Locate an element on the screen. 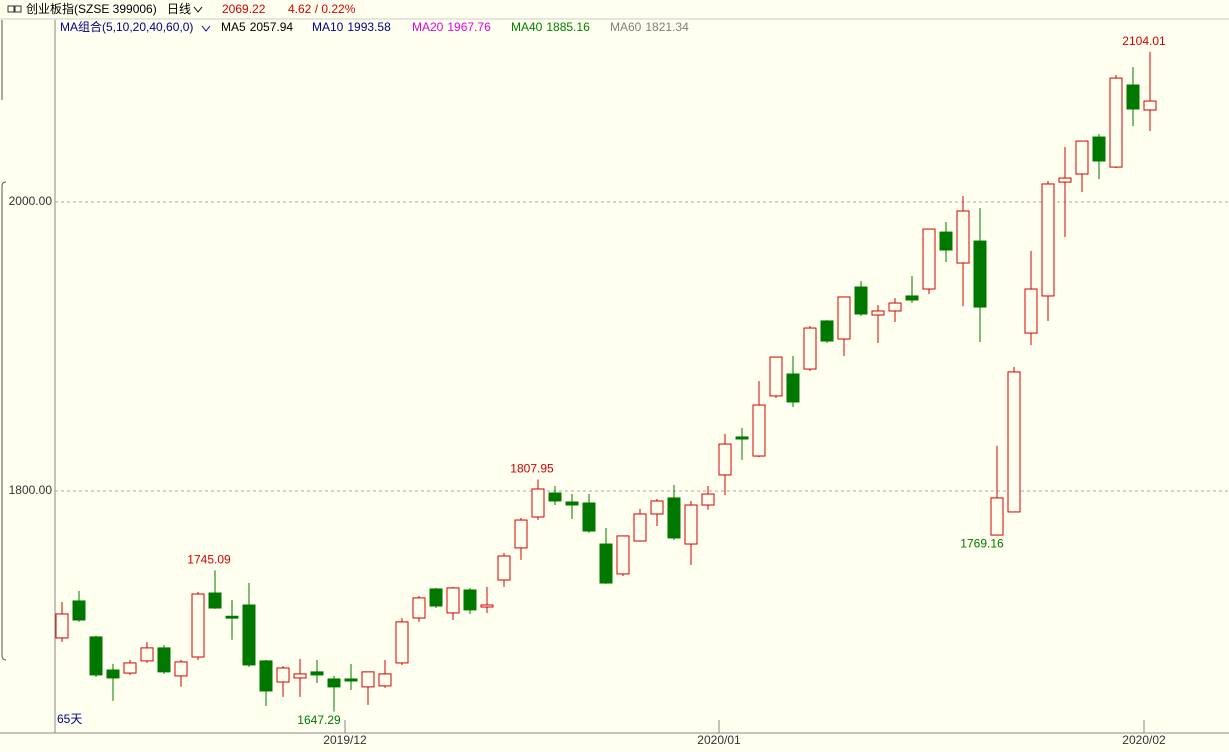 The width and height of the screenshot is (1229, 752). ma-value: 1993.58 is located at coordinates (369, 27).